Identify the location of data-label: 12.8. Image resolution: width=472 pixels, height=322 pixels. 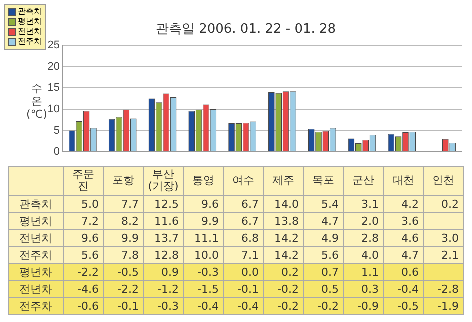
(164, 255).